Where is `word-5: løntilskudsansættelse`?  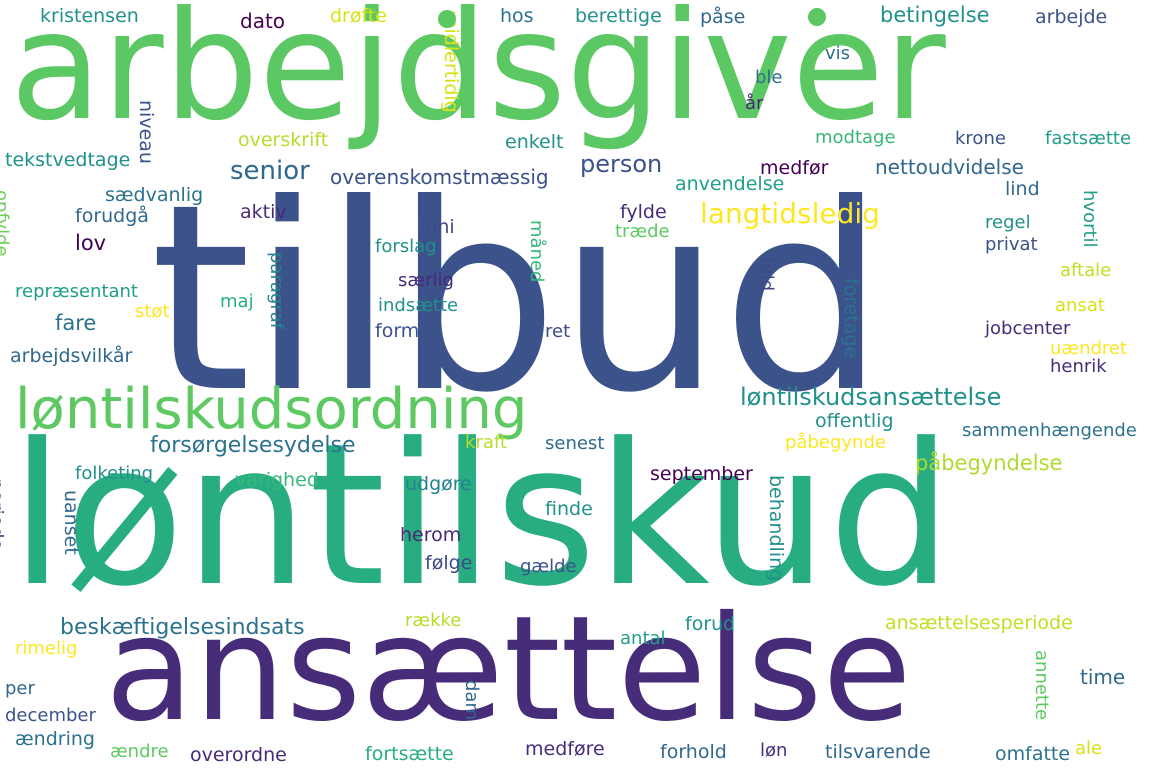 word-5: løntilskudsansættelse is located at coordinates (871, 397).